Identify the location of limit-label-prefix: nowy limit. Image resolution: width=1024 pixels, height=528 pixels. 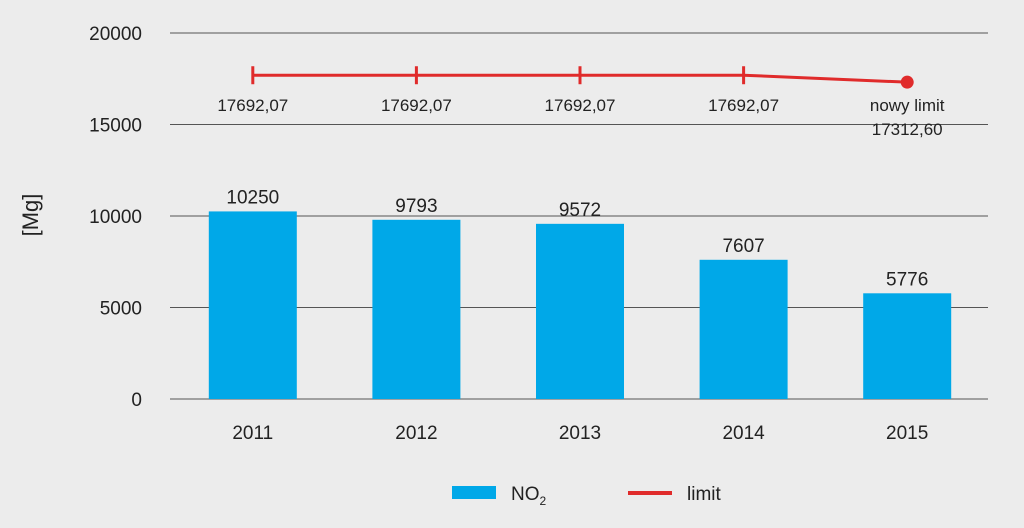
(907, 105).